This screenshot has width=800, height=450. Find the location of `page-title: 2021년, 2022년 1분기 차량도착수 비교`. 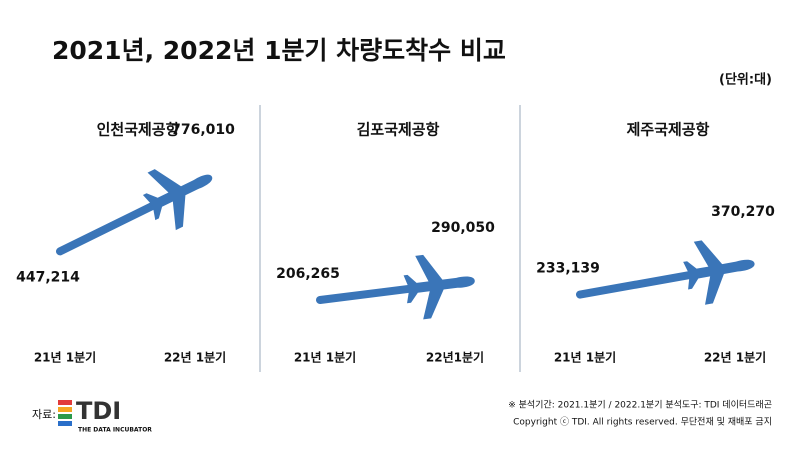

page-title: 2021년, 2022년 1분기 차량도착수 비교 is located at coordinates (279, 50).